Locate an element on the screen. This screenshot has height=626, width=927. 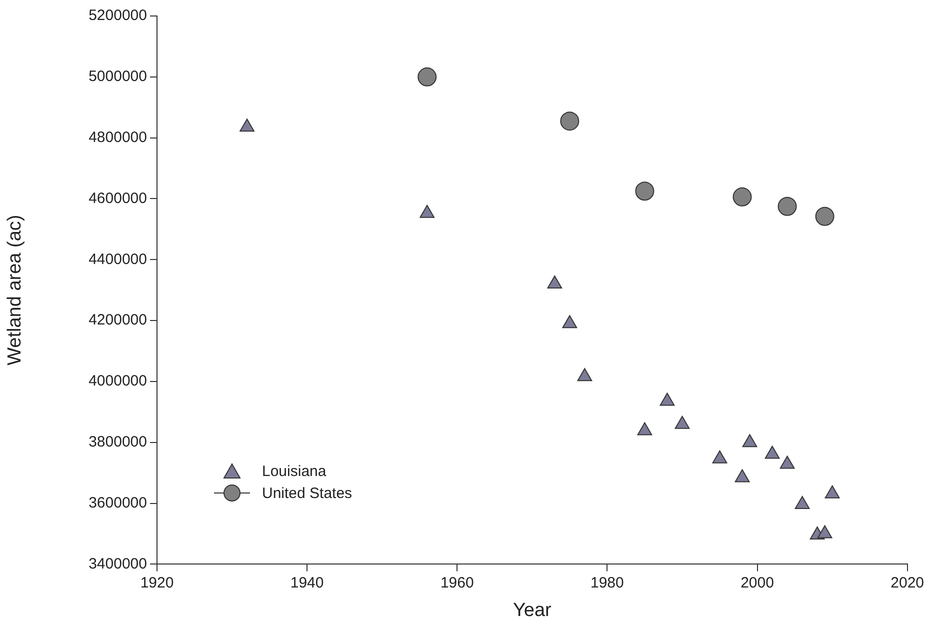
y-tick-label: 5200000 is located at coordinates (117, 15).